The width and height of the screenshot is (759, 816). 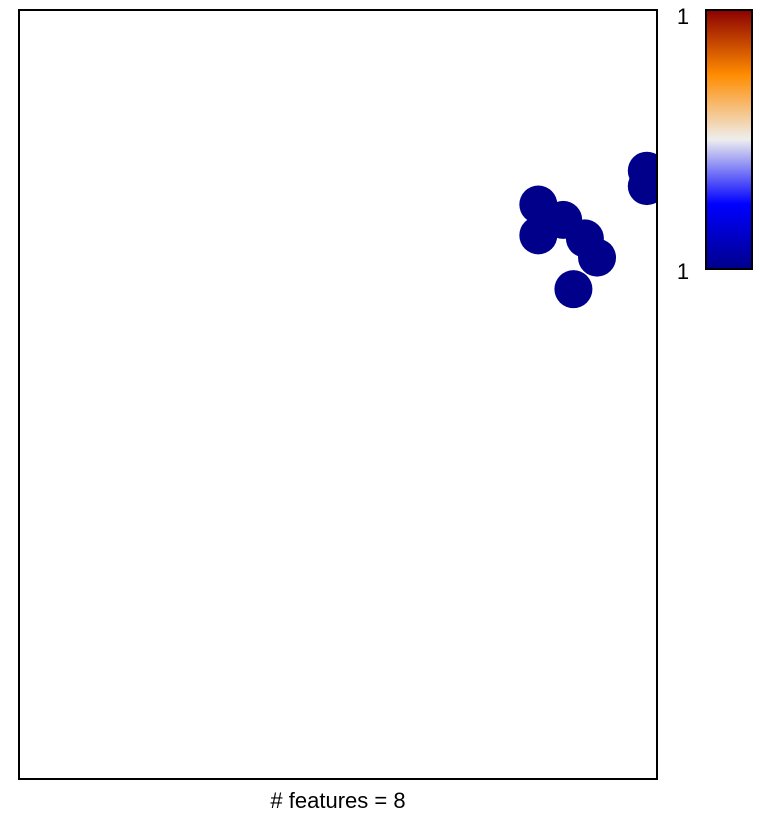 What do you see at coordinates (729, 139) in the screenshot?
I see `colorbar` at bounding box center [729, 139].